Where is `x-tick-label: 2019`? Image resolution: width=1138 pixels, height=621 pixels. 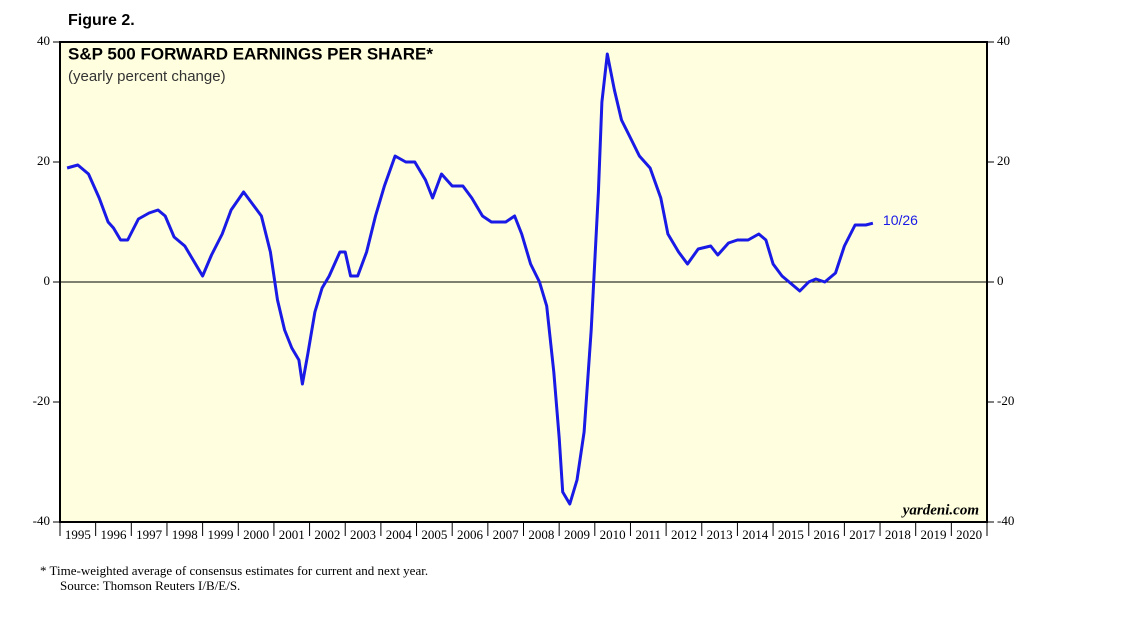 x-tick-label: 2019 is located at coordinates (934, 534).